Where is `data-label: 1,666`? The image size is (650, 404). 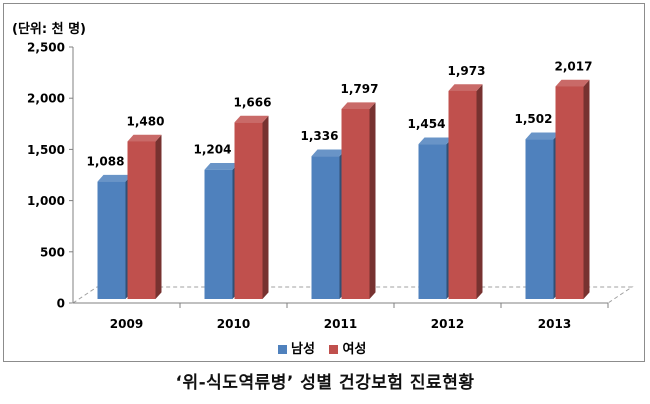
data-label: 1,666 is located at coordinates (253, 102).